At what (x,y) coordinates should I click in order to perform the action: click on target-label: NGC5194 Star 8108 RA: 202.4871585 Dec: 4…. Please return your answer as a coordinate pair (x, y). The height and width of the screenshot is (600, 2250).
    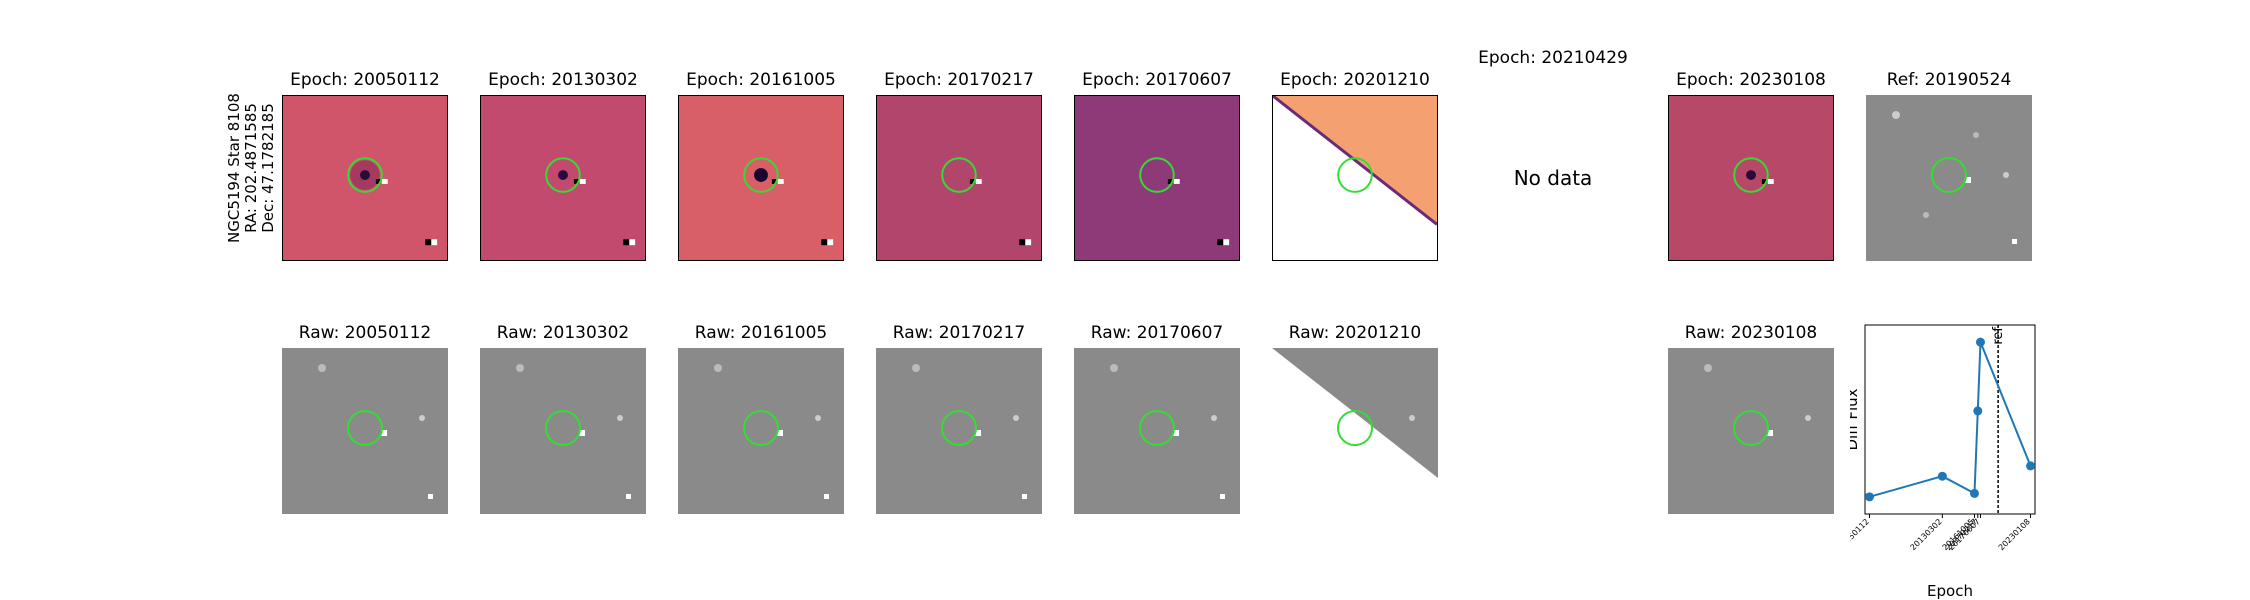
    Looking at the image, I should click on (251, 168).